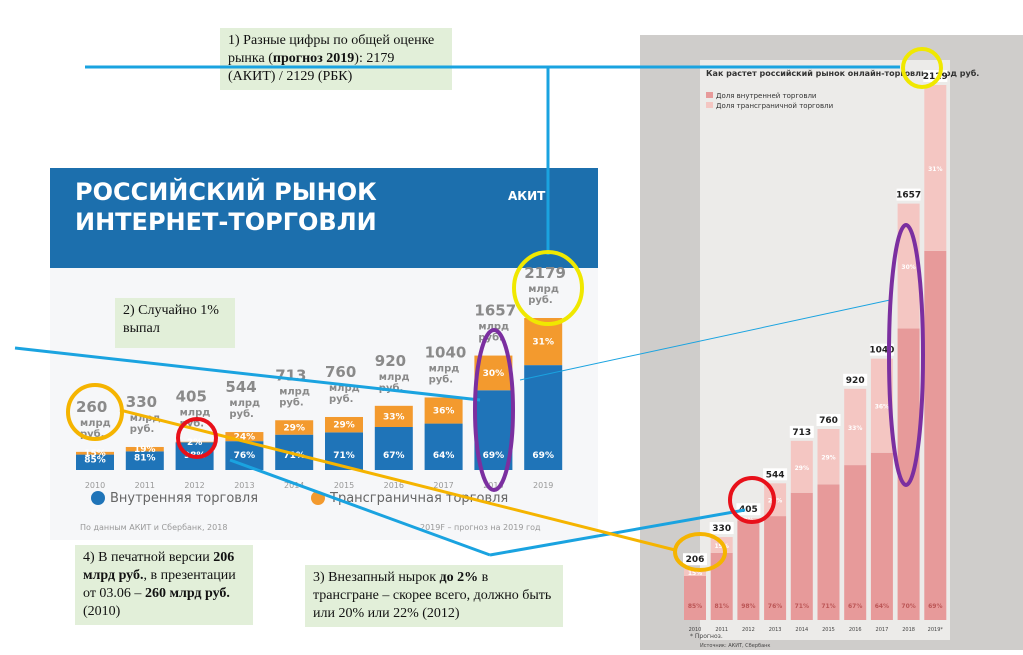 This screenshot has width=1023, height=655. Describe the element at coordinates (695, 560) in the screenshot. I see `total-label: 206` at that location.